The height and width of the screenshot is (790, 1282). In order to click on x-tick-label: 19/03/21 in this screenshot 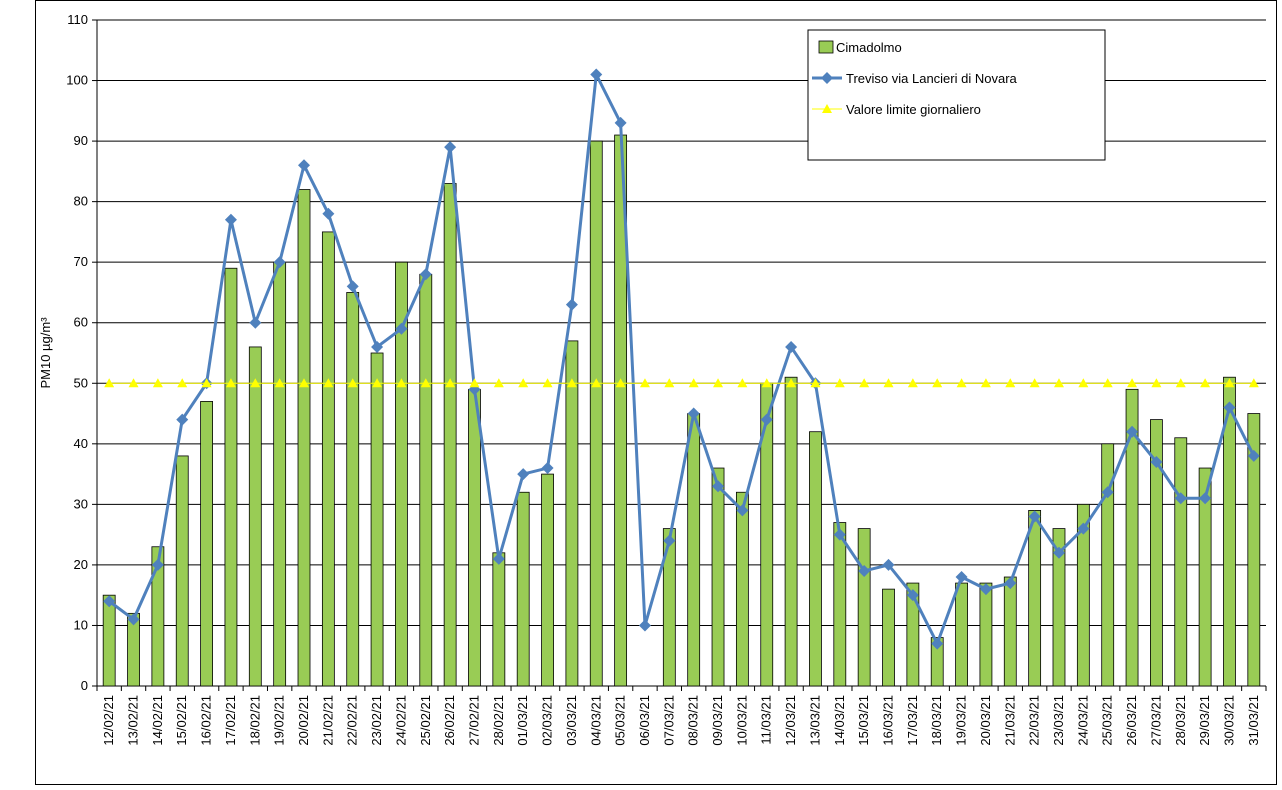, I will do `click(961, 720)`.